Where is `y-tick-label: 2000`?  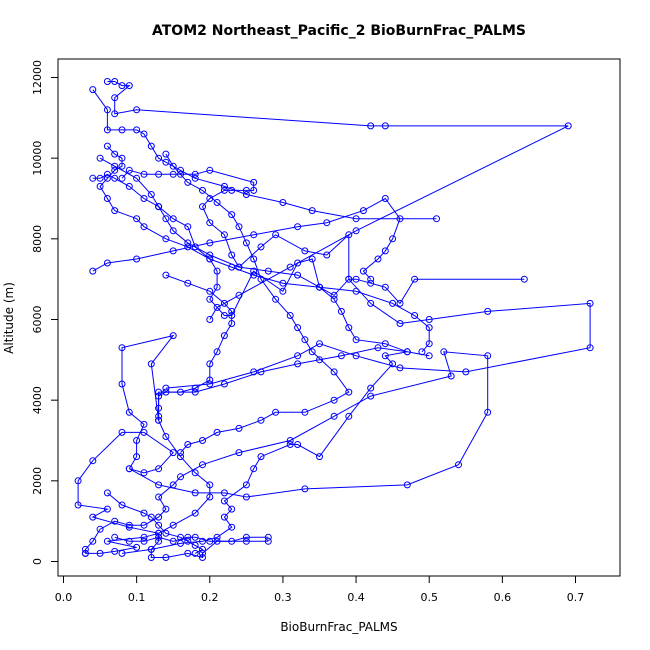 y-tick-label: 2000 is located at coordinates (37, 481).